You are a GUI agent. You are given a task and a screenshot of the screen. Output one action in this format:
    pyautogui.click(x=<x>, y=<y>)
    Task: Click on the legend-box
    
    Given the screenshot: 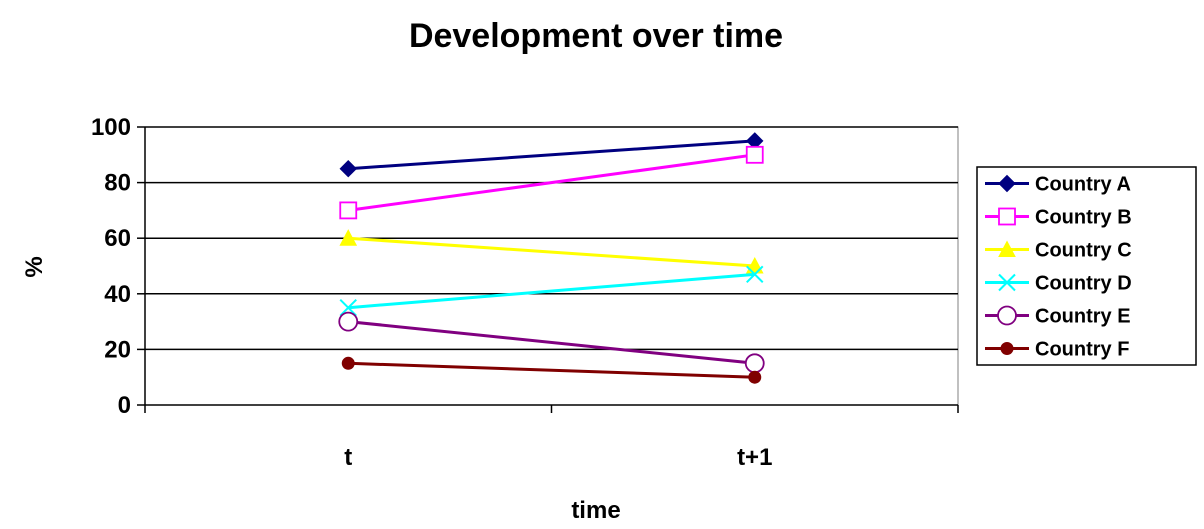 What is the action you would take?
    pyautogui.click(x=1086, y=266)
    